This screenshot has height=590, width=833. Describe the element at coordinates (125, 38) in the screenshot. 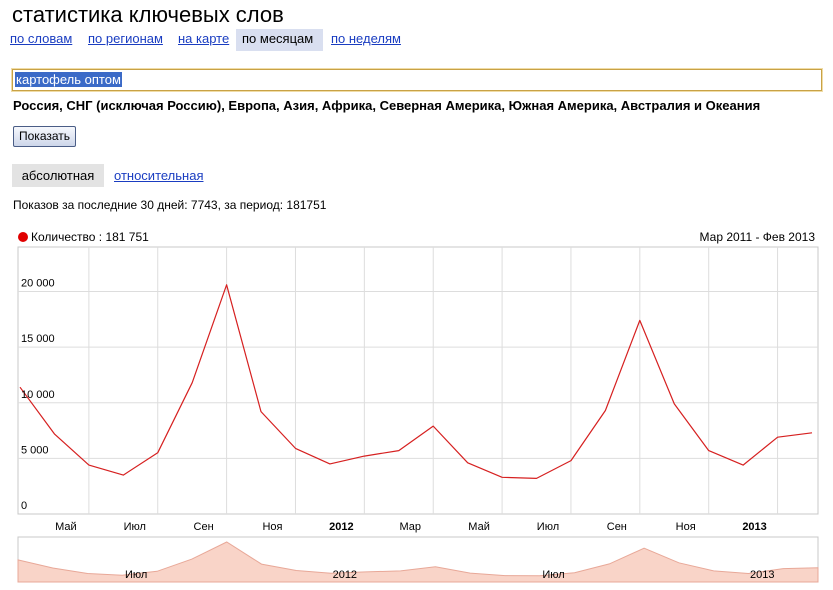

I see `nav-by-regions: по регионам` at that location.